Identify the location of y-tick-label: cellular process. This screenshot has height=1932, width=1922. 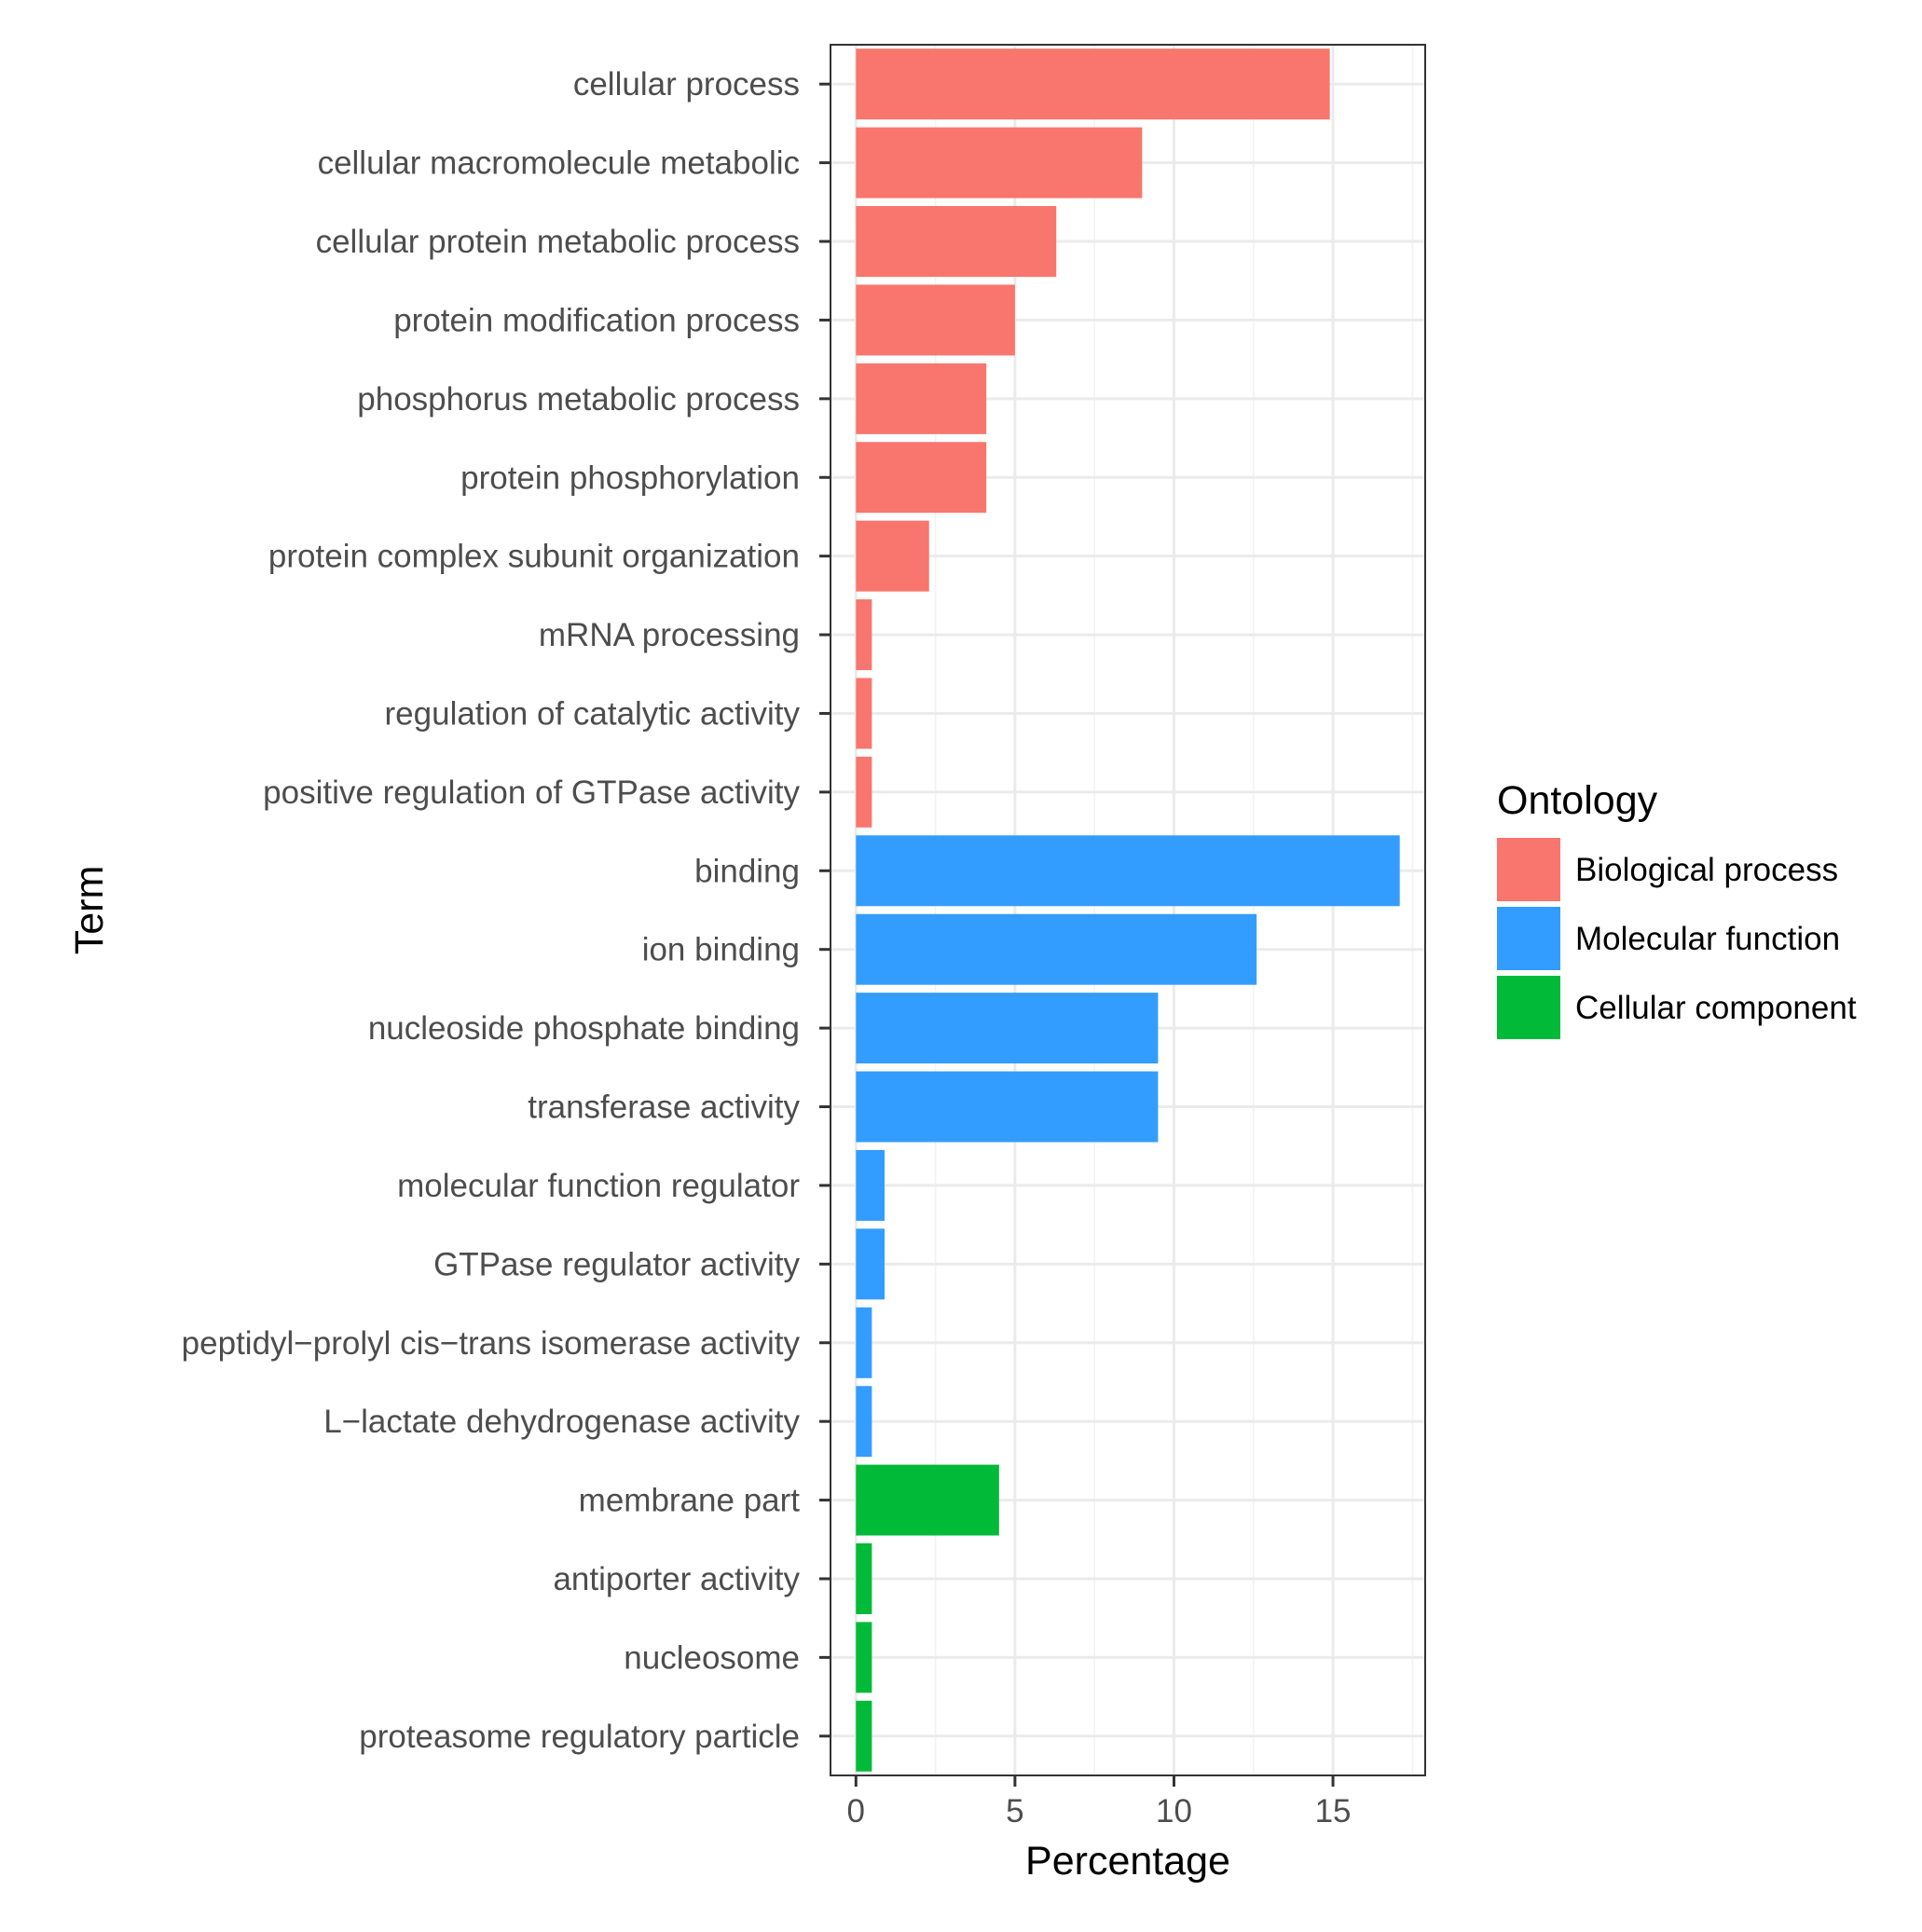
(687, 84).